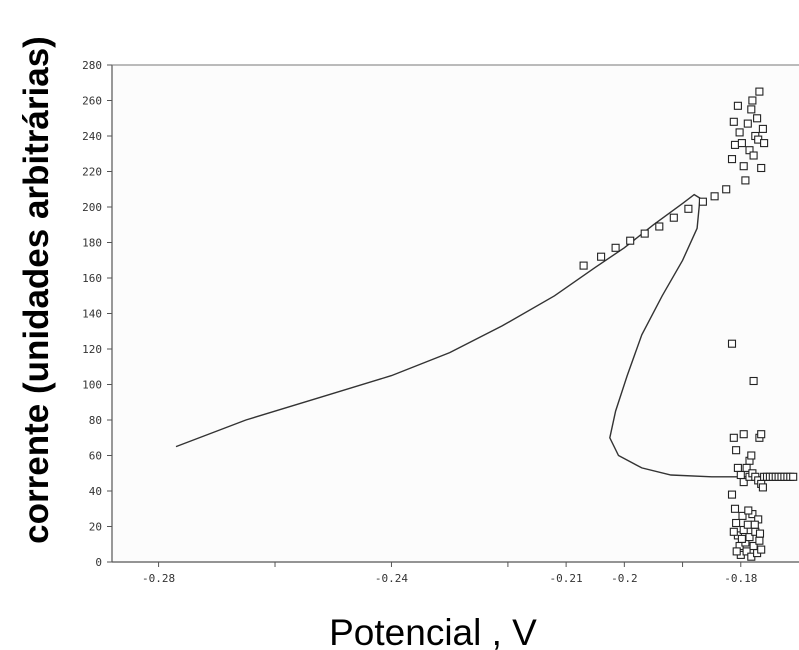  What do you see at coordinates (624, 578) in the screenshot?
I see `x-tick-label: -0.2` at bounding box center [624, 578].